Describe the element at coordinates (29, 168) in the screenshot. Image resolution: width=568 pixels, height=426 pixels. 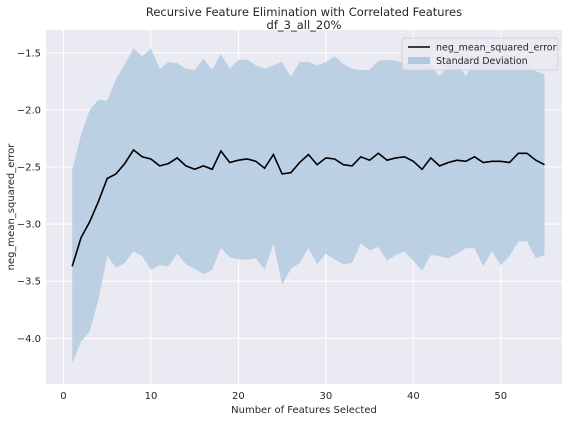
I see `y-tick-label: −2.5` at that location.